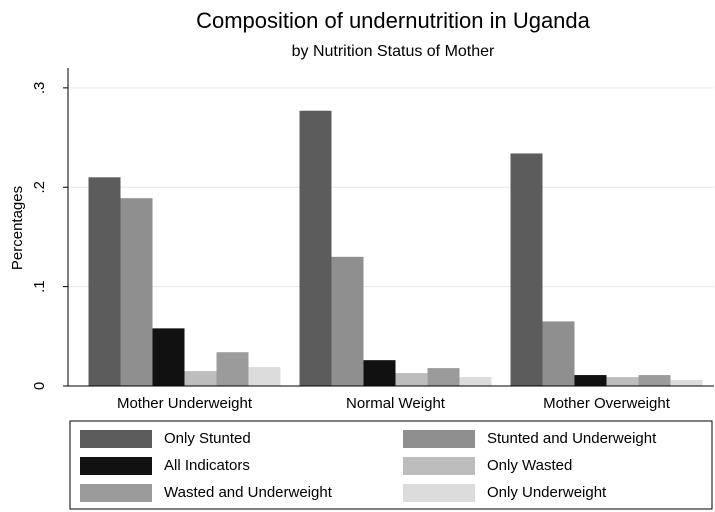  What do you see at coordinates (547, 492) in the screenshot?
I see `legend-label: Only Underweight` at bounding box center [547, 492].